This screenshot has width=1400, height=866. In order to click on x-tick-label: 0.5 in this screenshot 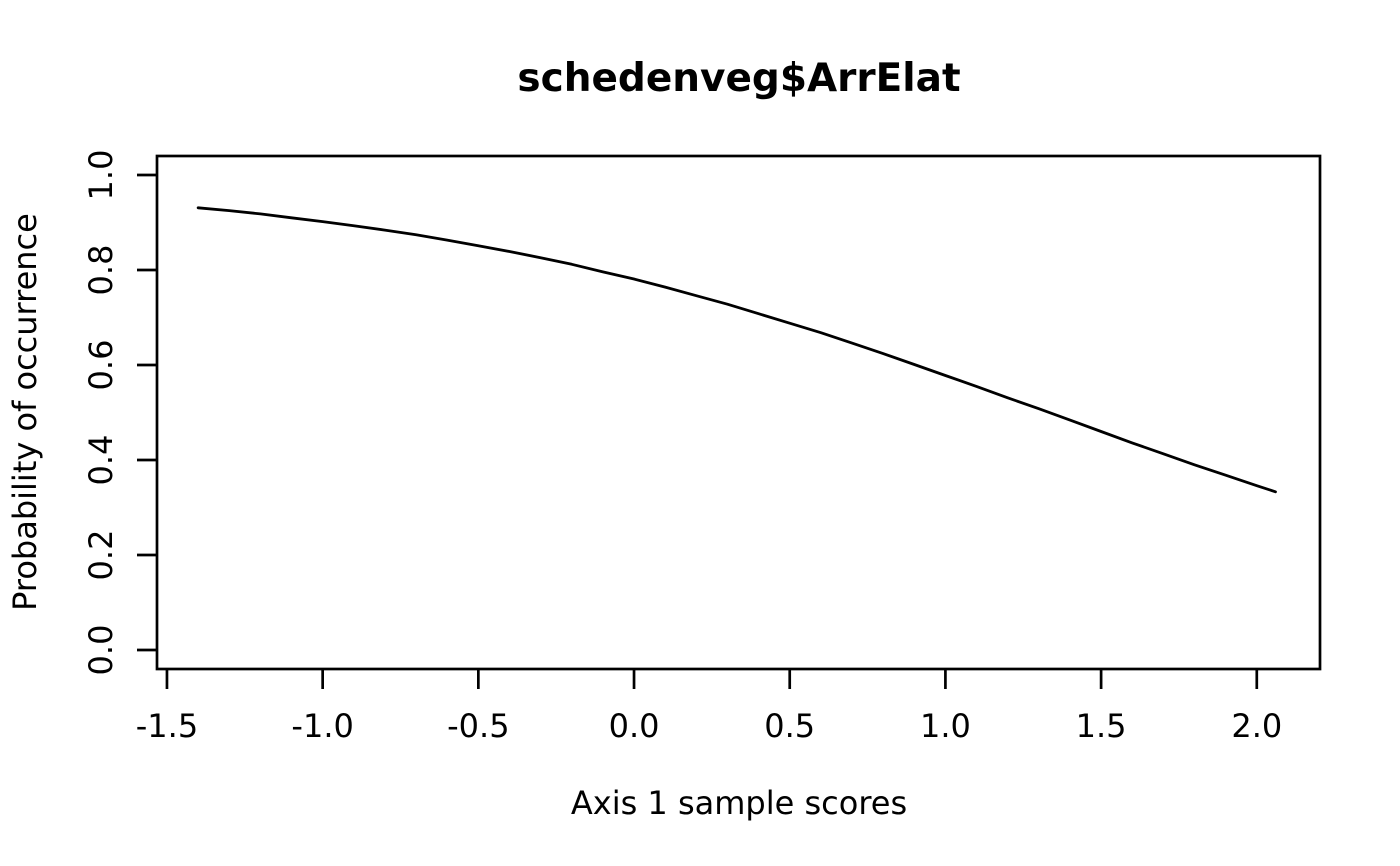, I will do `click(789, 726)`.